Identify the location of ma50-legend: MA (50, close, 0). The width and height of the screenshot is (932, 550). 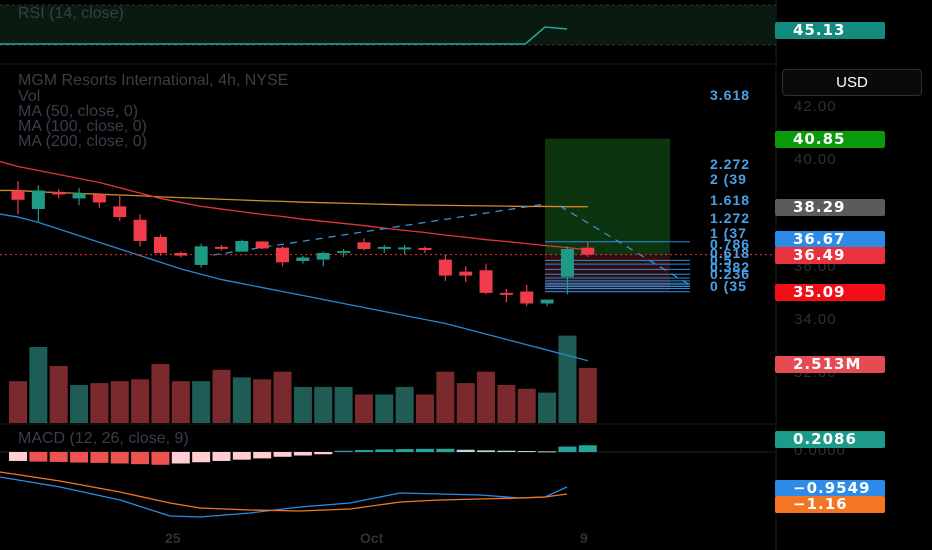
(78, 111).